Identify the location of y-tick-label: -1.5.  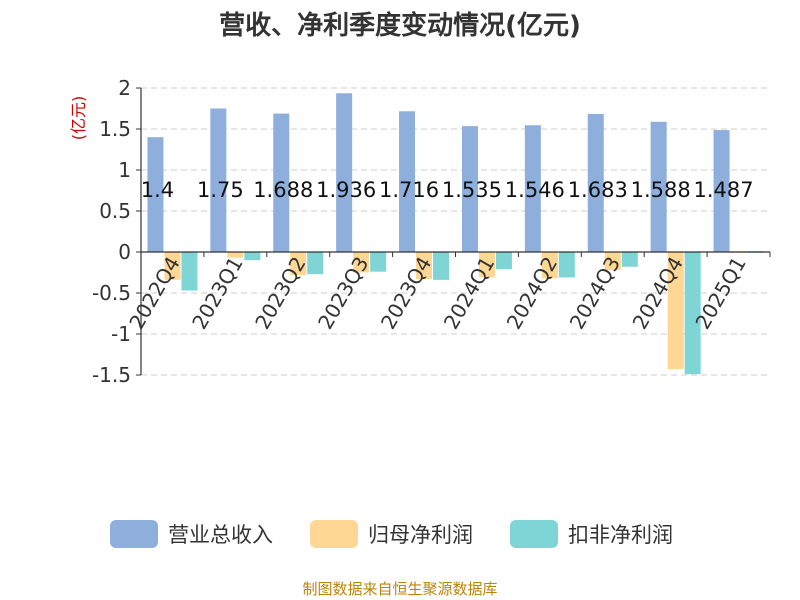
(111, 375).